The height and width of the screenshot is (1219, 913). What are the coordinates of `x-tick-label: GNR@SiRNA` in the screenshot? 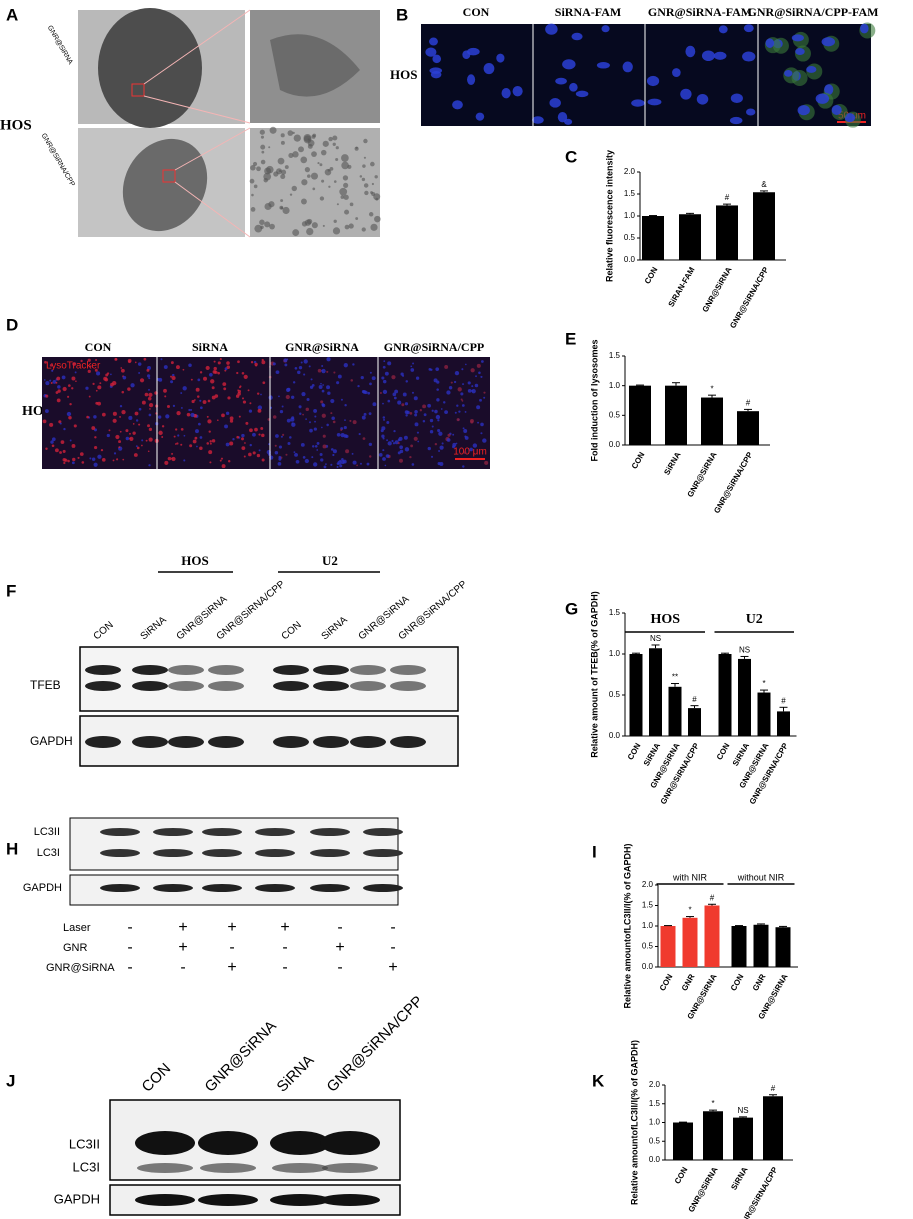 It's located at (717, 289).